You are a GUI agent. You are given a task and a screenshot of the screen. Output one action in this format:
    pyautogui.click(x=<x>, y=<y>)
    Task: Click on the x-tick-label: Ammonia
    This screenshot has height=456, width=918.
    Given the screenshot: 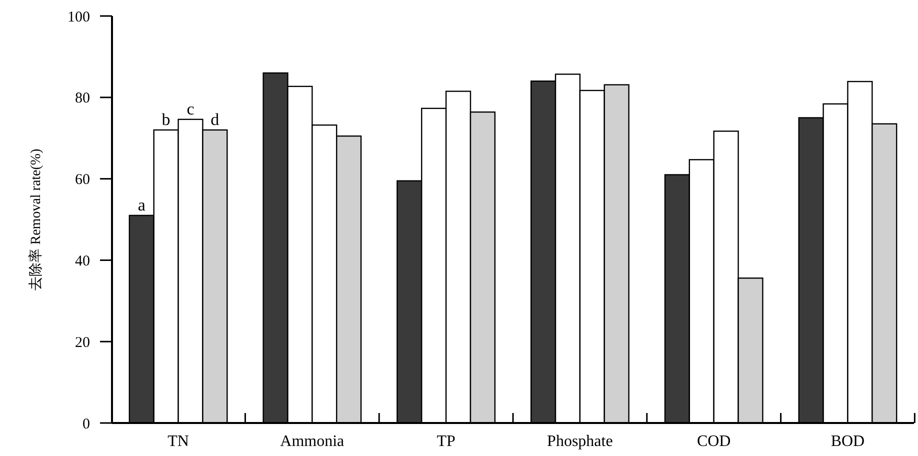 What is the action you would take?
    pyautogui.click(x=312, y=441)
    